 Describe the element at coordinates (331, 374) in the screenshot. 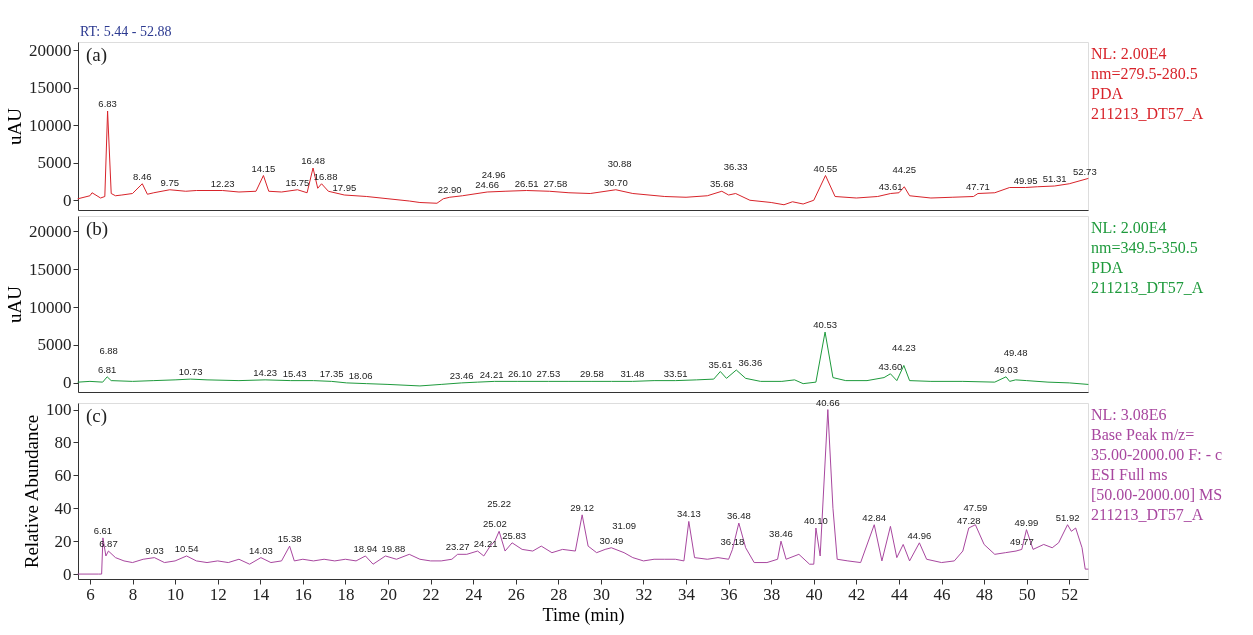

I see `annotation: 17.35` at that location.